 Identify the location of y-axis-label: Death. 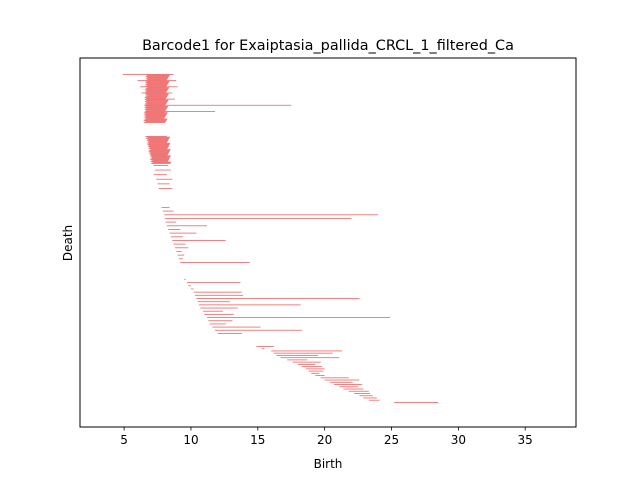
(68, 243).